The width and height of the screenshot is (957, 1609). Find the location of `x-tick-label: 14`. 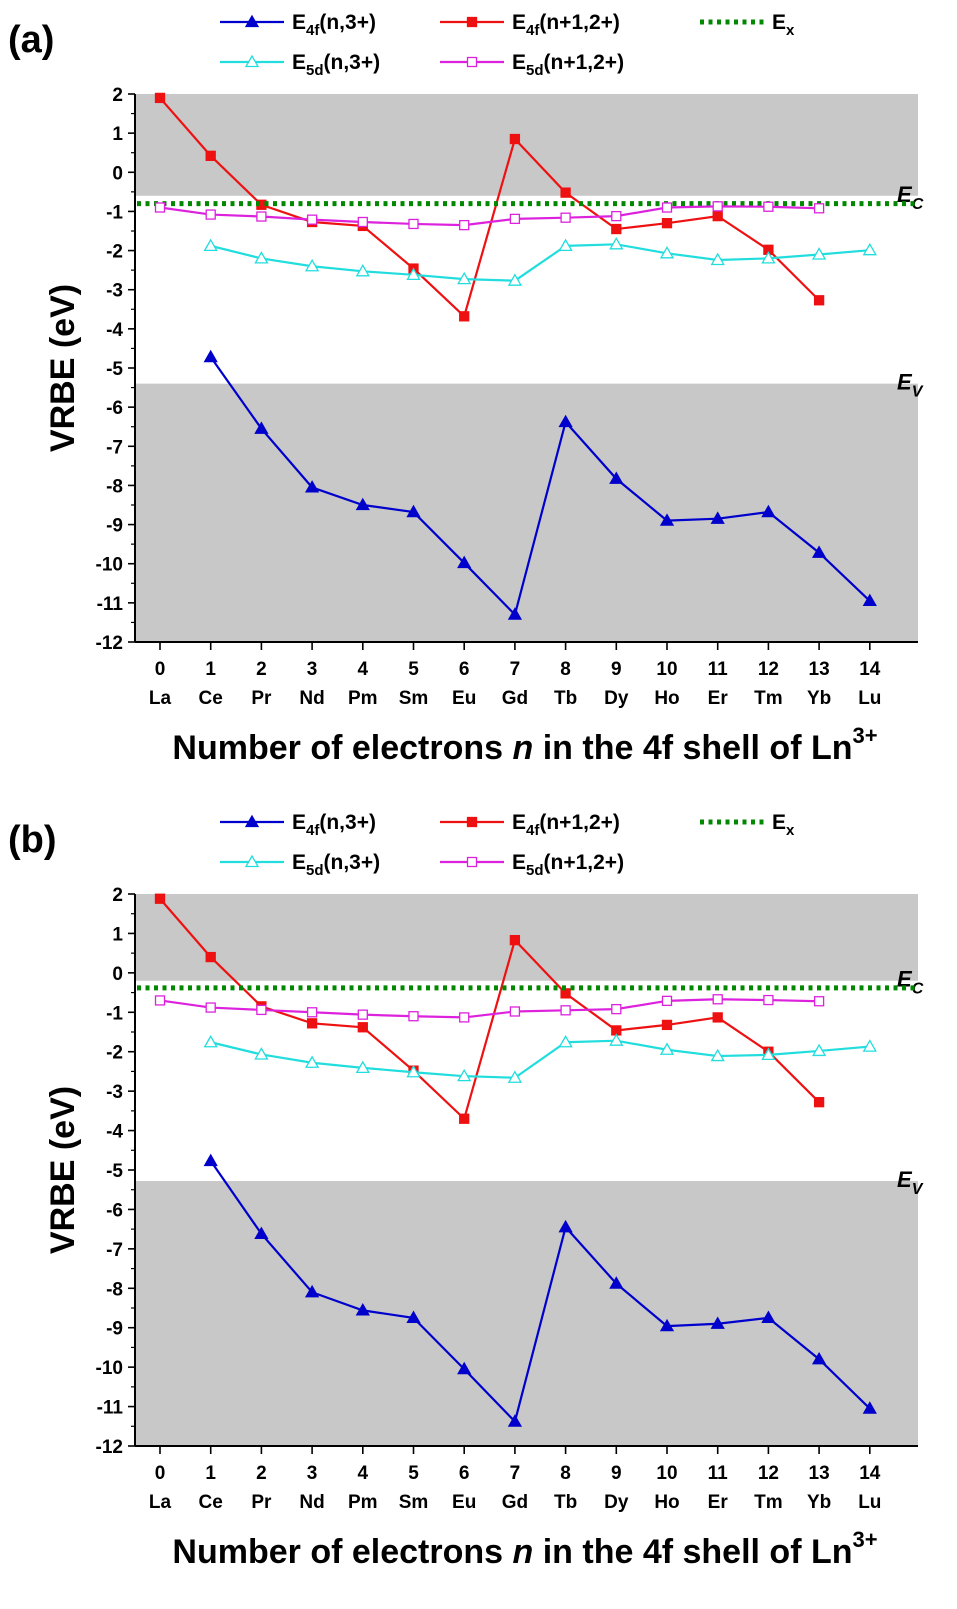

x-tick-label: 14 is located at coordinates (870, 1473).